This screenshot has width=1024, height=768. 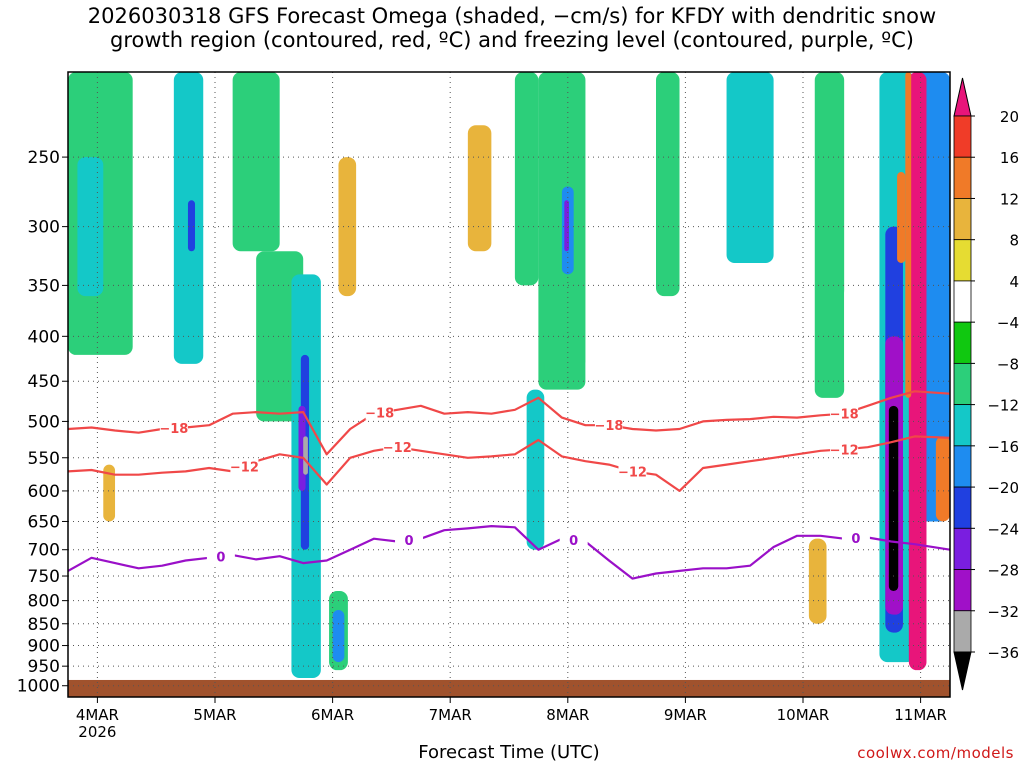 I want to click on colorbar-cap-bottom, so click(x=962, y=671).